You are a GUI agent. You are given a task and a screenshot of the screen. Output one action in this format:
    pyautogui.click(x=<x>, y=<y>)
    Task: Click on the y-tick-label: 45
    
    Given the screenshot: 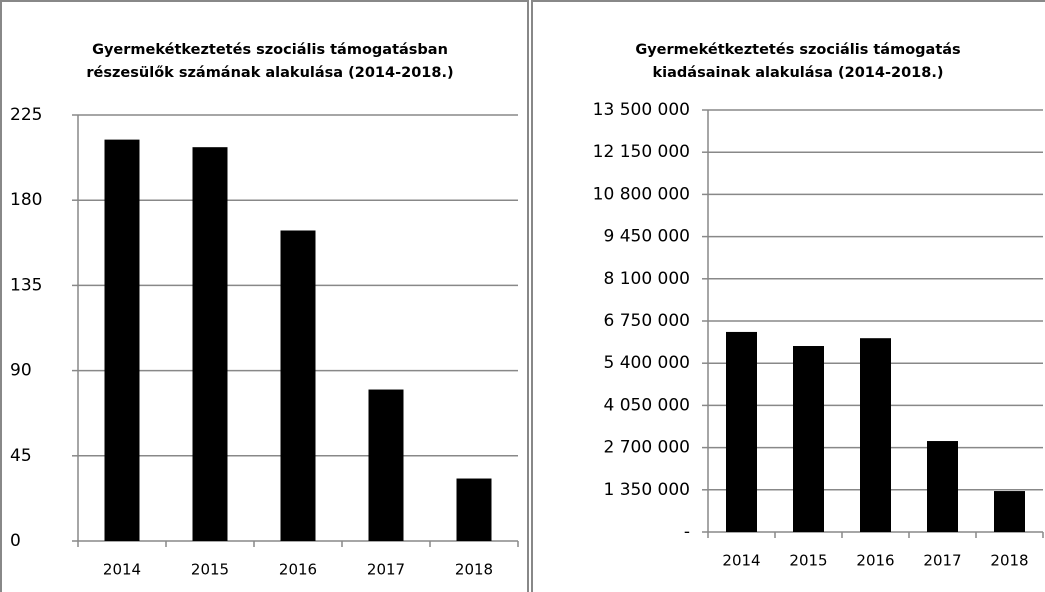 What is the action you would take?
    pyautogui.click(x=21, y=456)
    